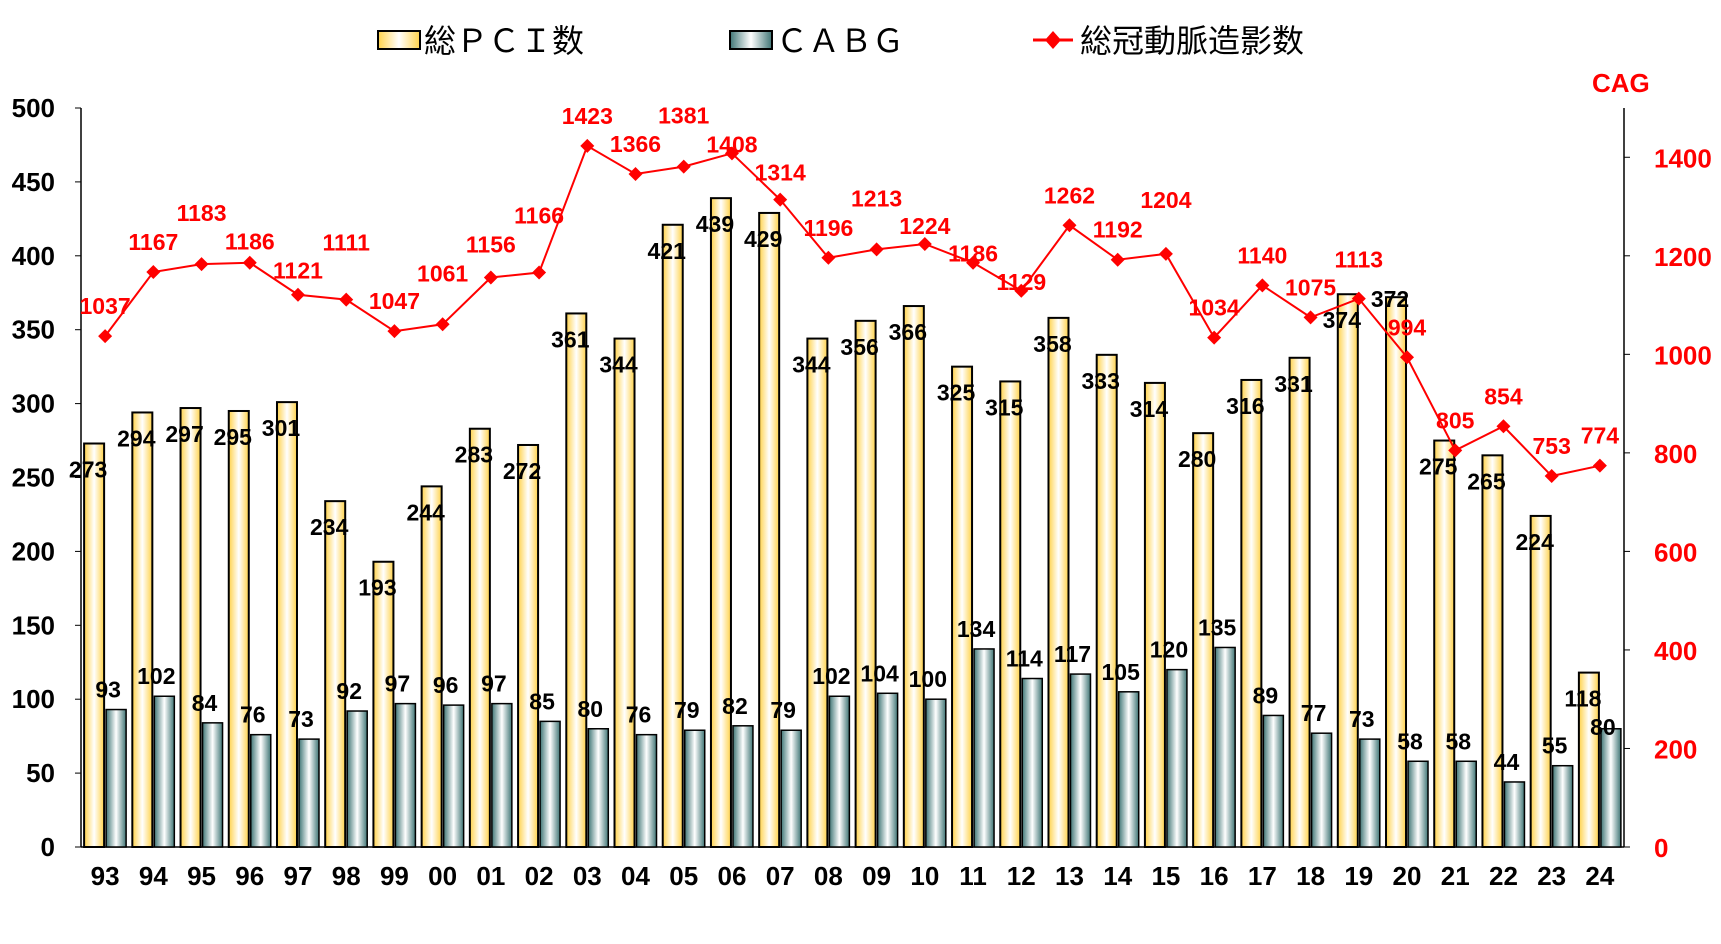 This screenshot has height=944, width=1721. What do you see at coordinates (618, 365) in the screenshot?
I see `pci-data-label: 344` at bounding box center [618, 365].